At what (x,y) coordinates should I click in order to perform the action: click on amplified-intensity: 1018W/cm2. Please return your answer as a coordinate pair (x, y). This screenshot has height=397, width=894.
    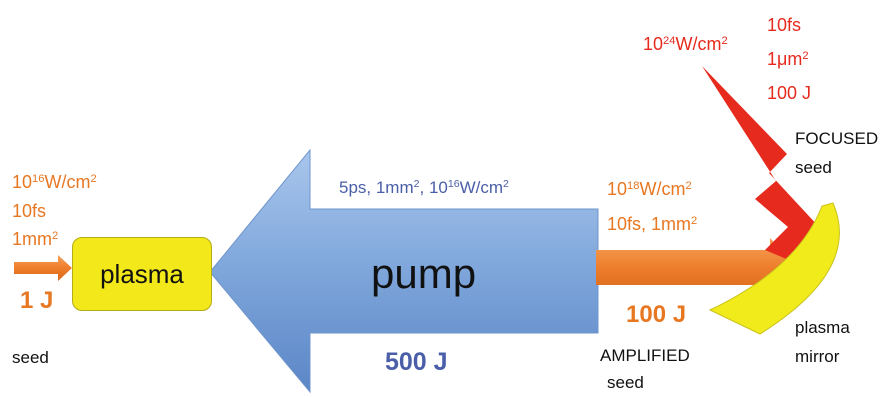
    Looking at the image, I should click on (649, 189).